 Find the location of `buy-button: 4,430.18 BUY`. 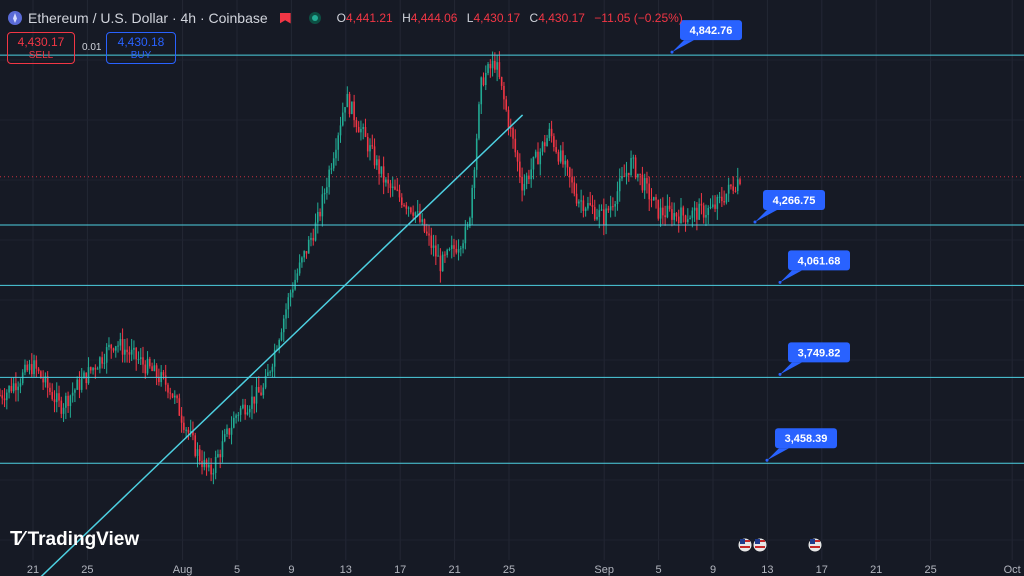

buy-button: 4,430.18 BUY is located at coordinates (141, 48).